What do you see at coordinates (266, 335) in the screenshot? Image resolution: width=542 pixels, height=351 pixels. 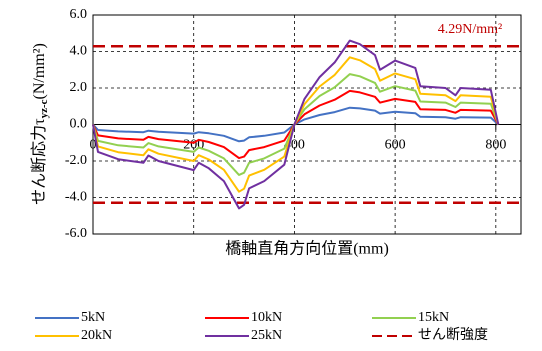 I see `legend-label: 25kN` at bounding box center [266, 335].